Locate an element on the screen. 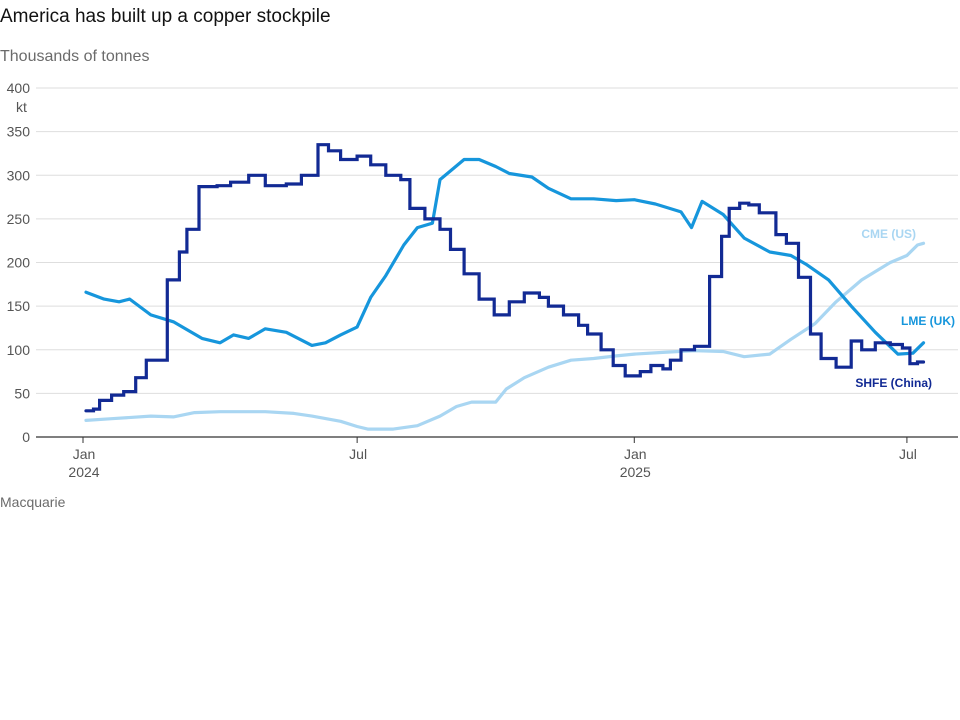 The image size is (960, 720). y-tick-label-300: 300 is located at coordinates (19, 175).